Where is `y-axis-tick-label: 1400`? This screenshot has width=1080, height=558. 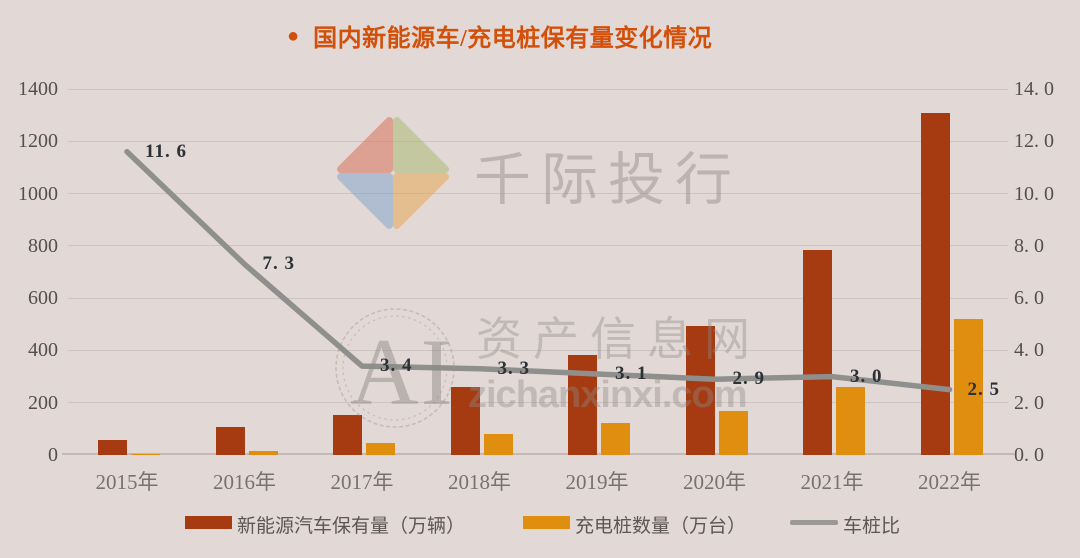
y-axis-tick-label: 1400 is located at coordinates (38, 89).